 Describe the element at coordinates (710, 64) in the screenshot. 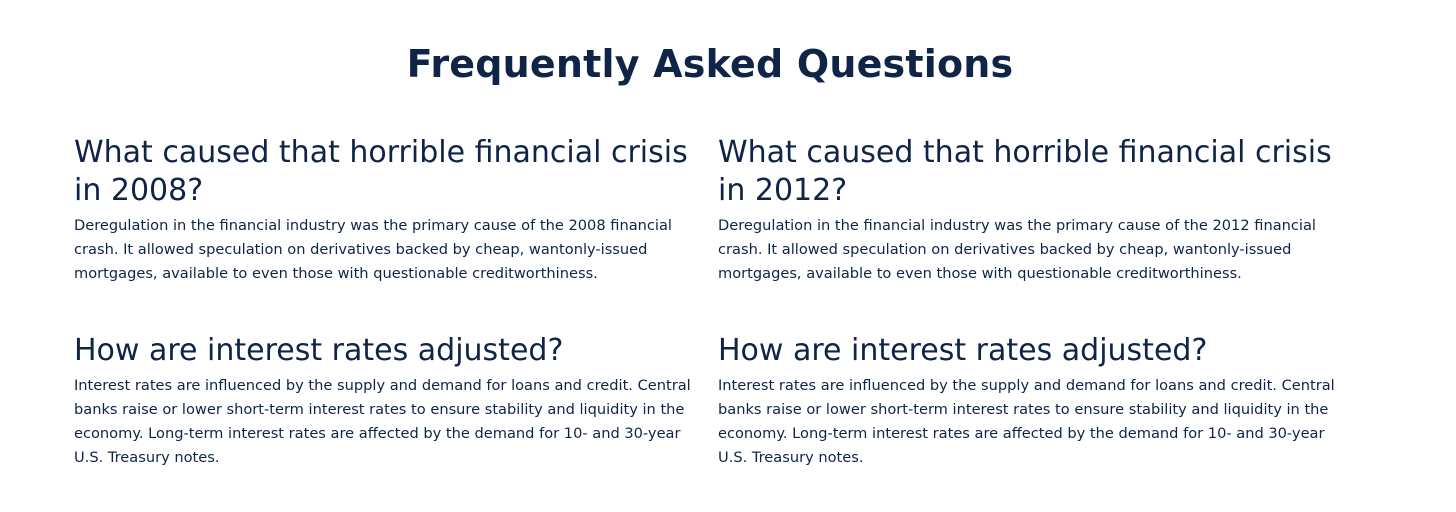

I see `page-title: Frequently Asked Questions` at that location.